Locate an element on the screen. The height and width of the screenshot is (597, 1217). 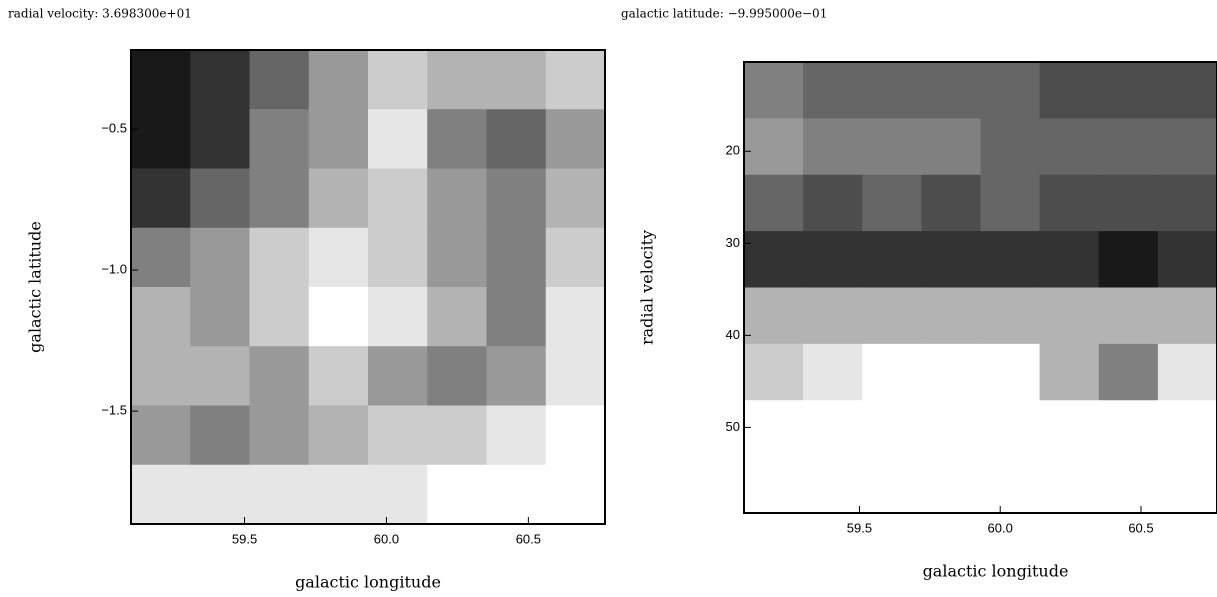
x-tick-label: 60.5 is located at coordinates (528, 538).